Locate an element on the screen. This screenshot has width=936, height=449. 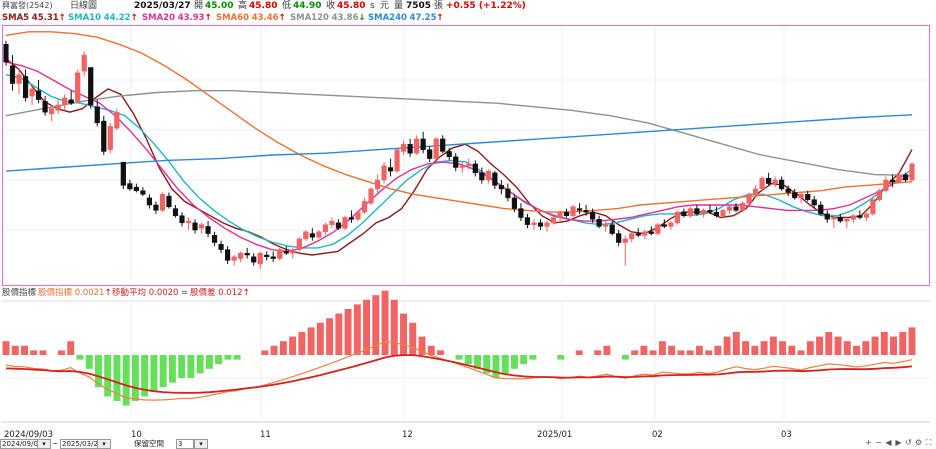
move-left-icon: ◀ is located at coordinates (888, 442).